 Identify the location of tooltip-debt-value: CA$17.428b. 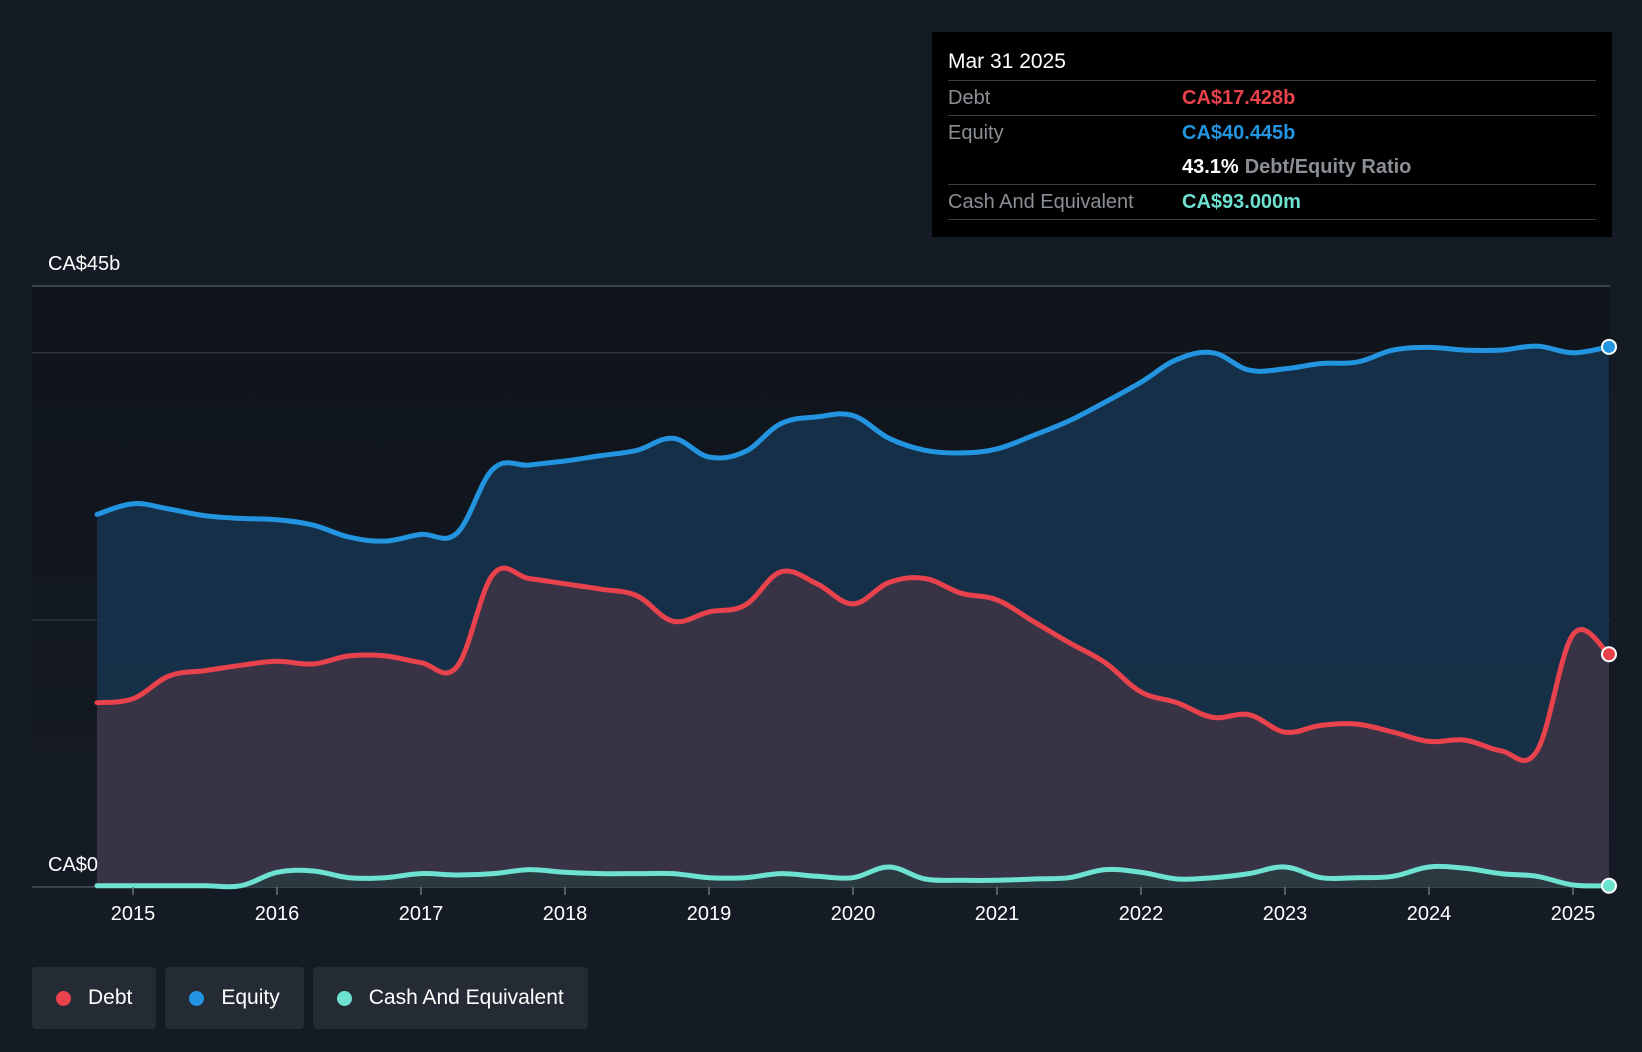
(1239, 97).